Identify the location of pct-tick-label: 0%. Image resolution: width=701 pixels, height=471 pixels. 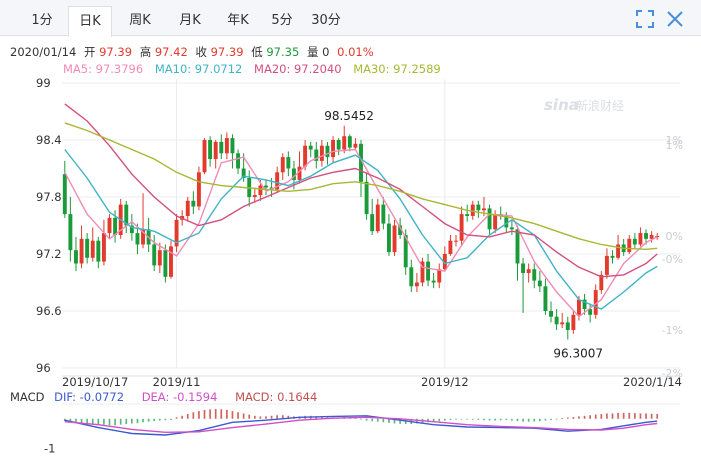
(674, 236).